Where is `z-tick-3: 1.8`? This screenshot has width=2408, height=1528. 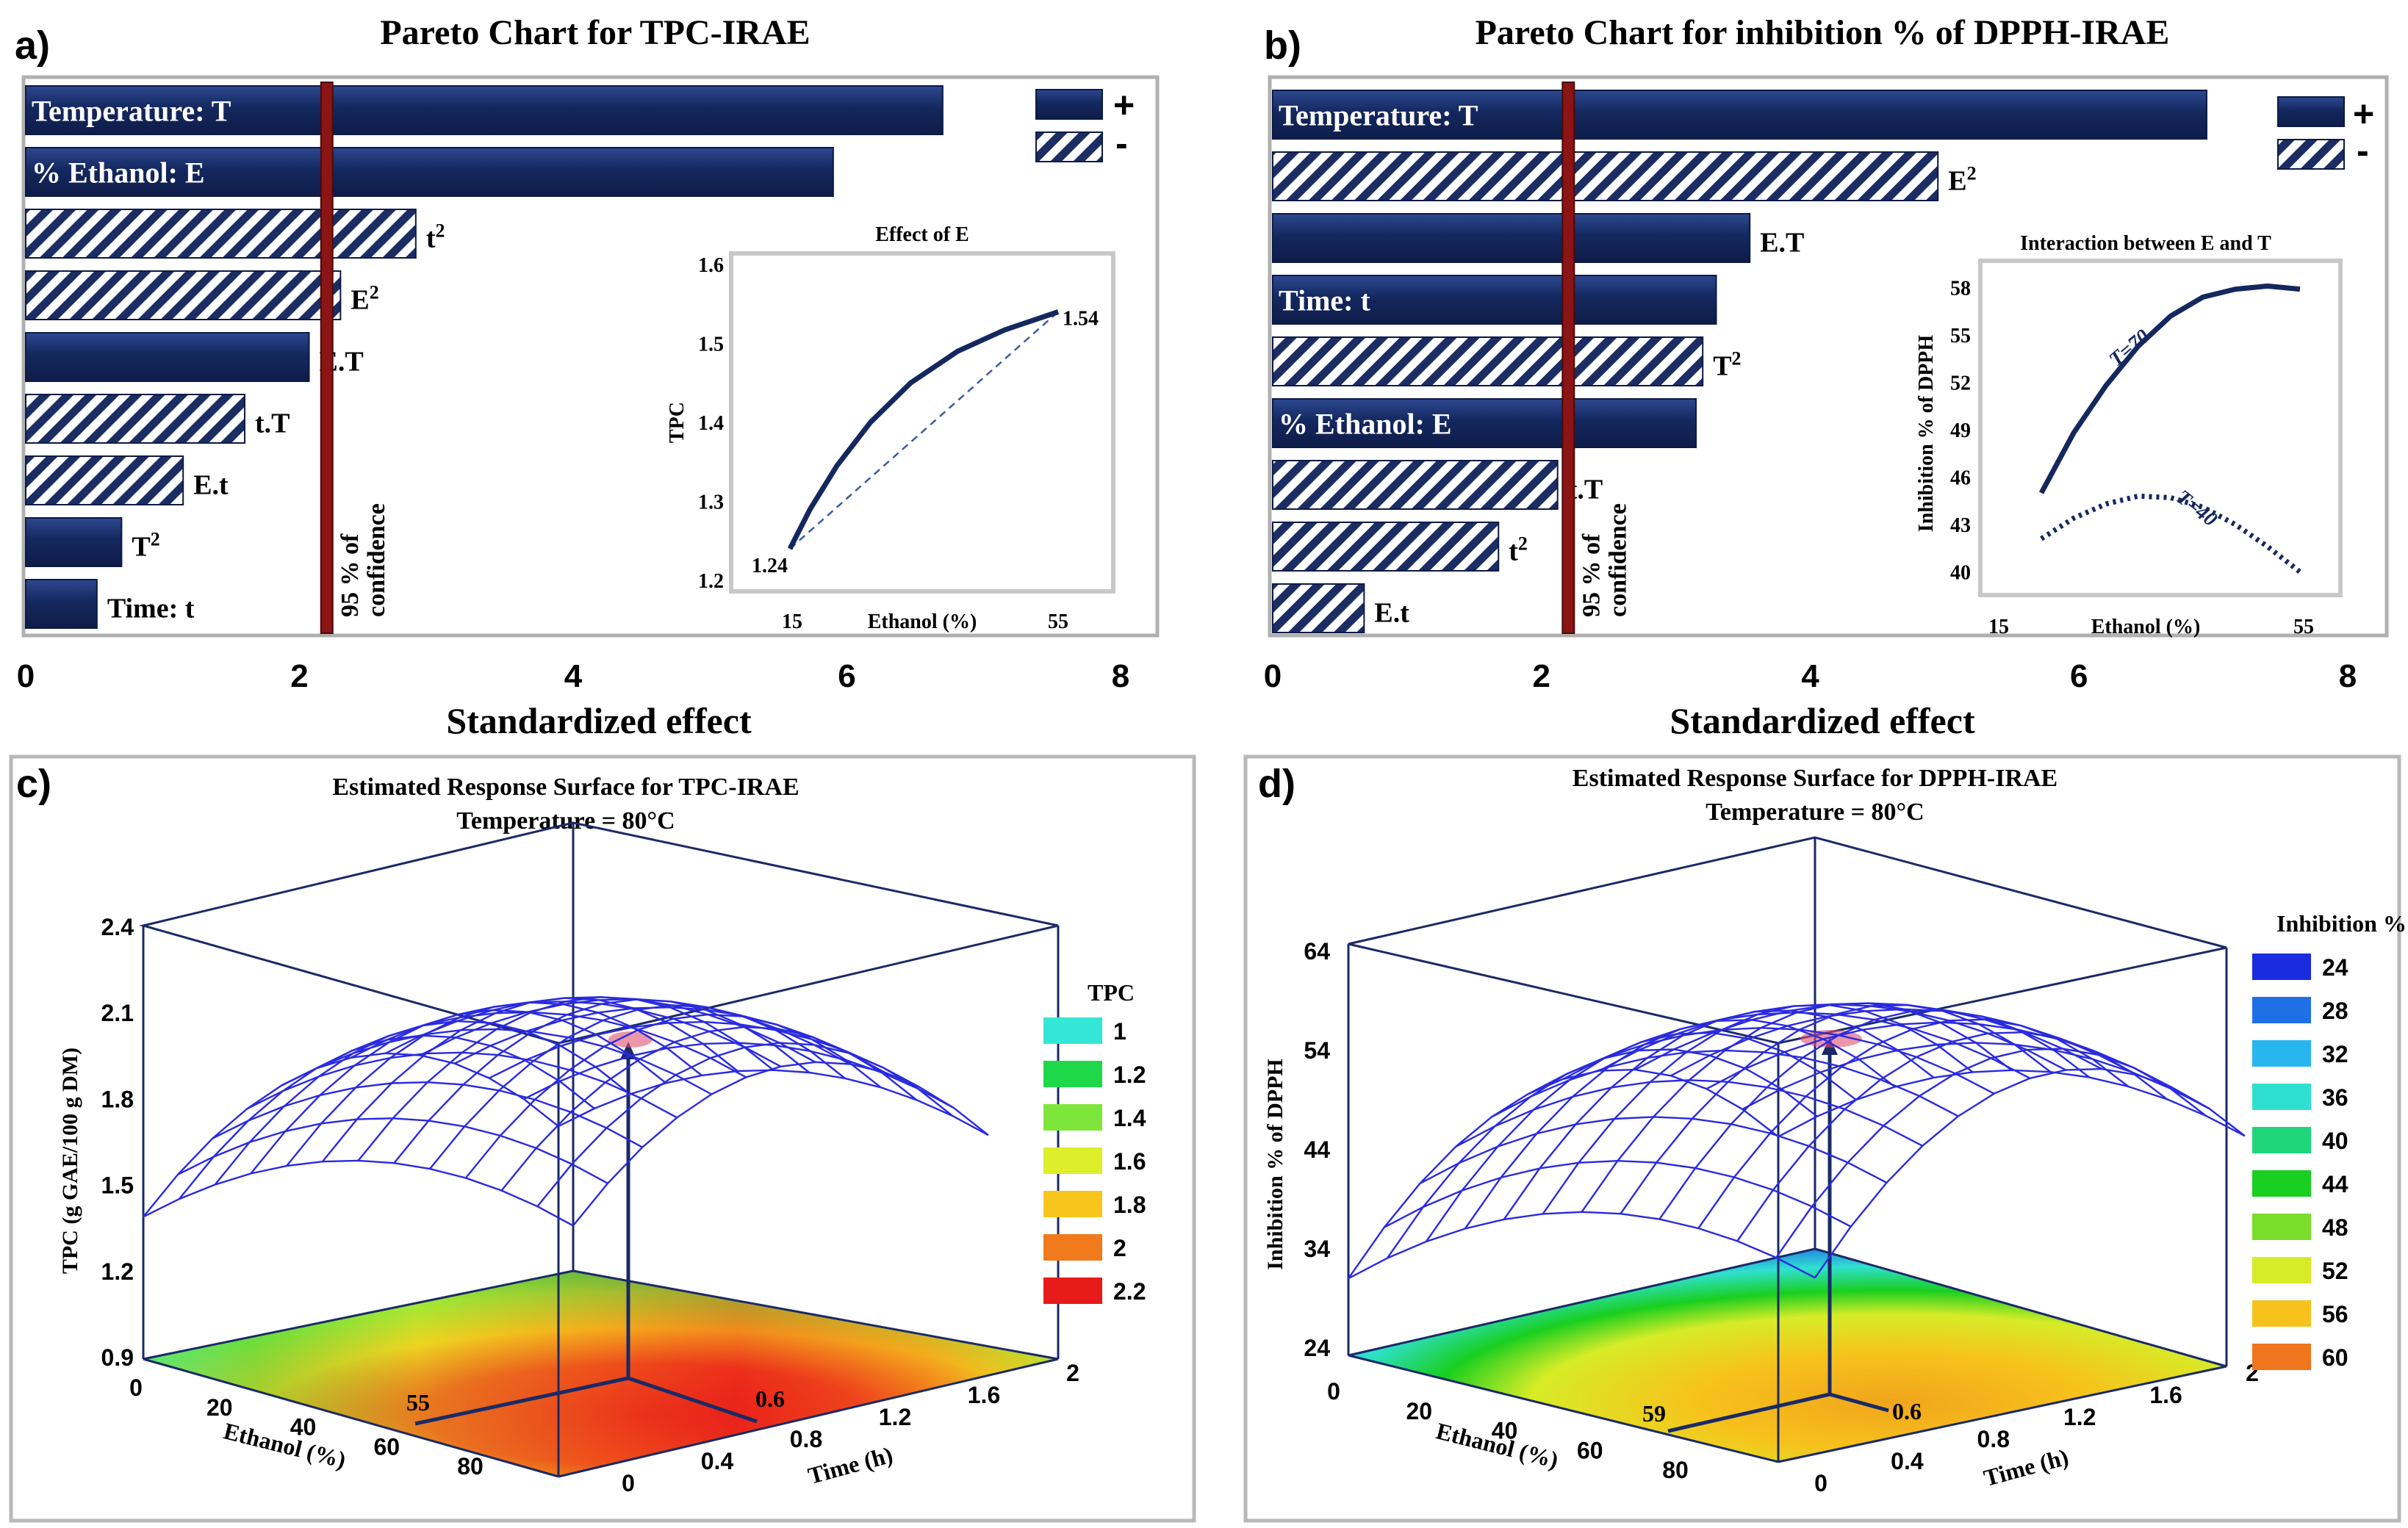 z-tick-3: 1.8 is located at coordinates (117, 1099).